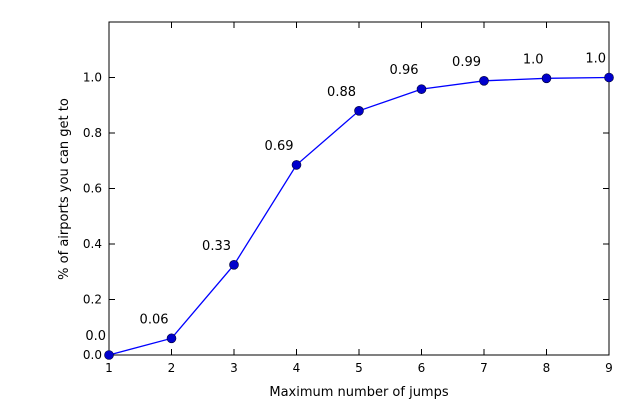 The height and width of the screenshot is (411, 637). I want to click on y-tick-label: 0.8, so click(92, 133).